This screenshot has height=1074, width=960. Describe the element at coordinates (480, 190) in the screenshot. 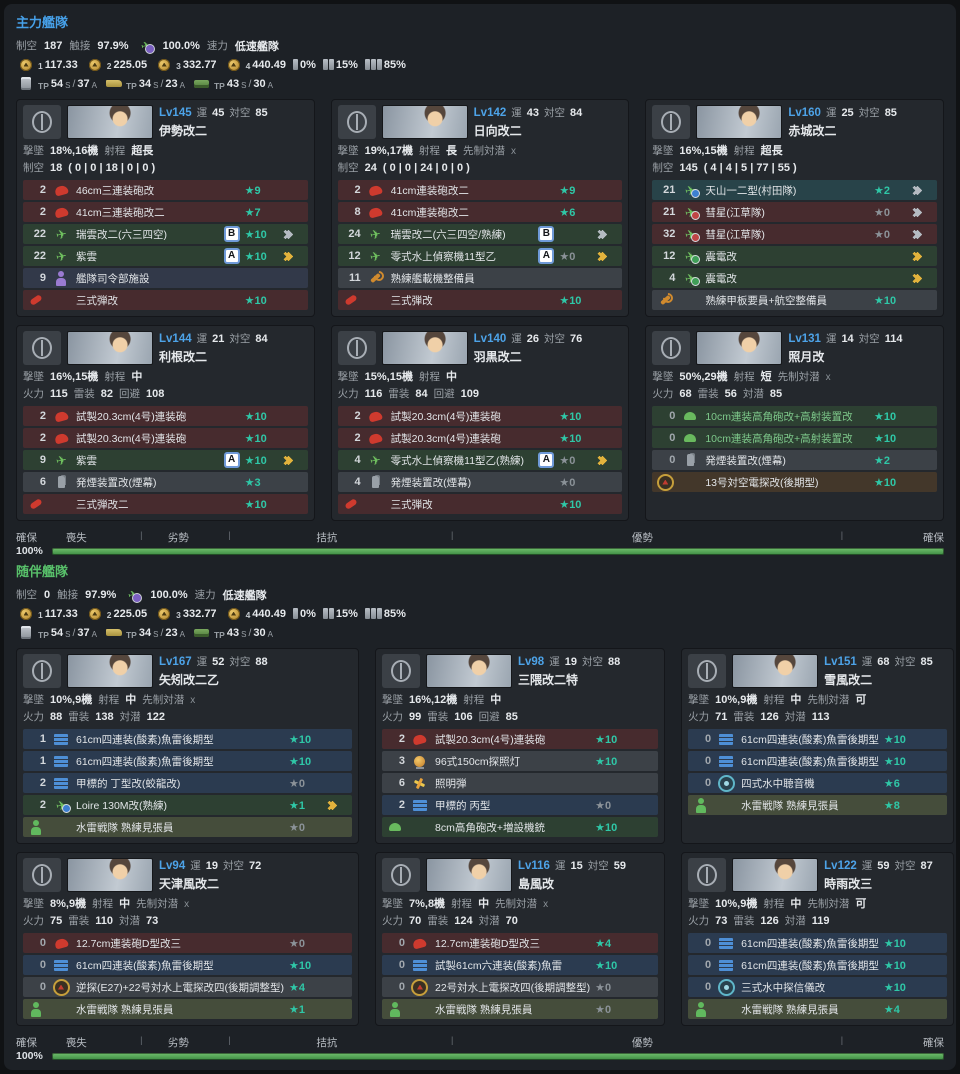

I see `equipment-row: 2 41cm連装砲改二 ★9` at that location.